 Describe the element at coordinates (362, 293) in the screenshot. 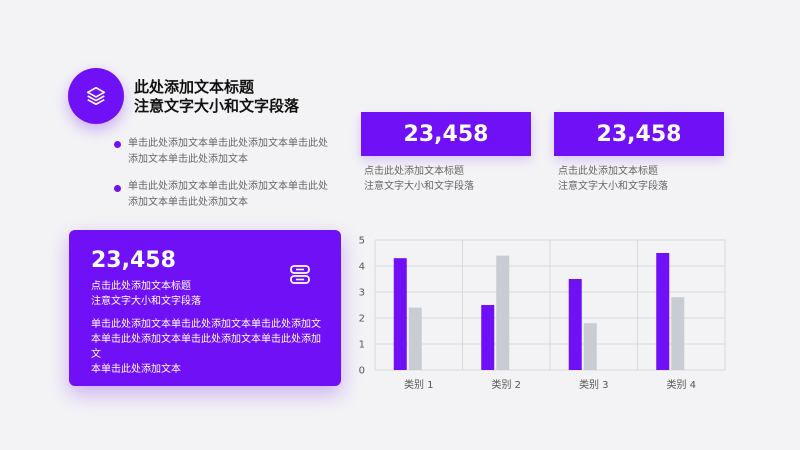

I see `y-tick-label: 3` at that location.